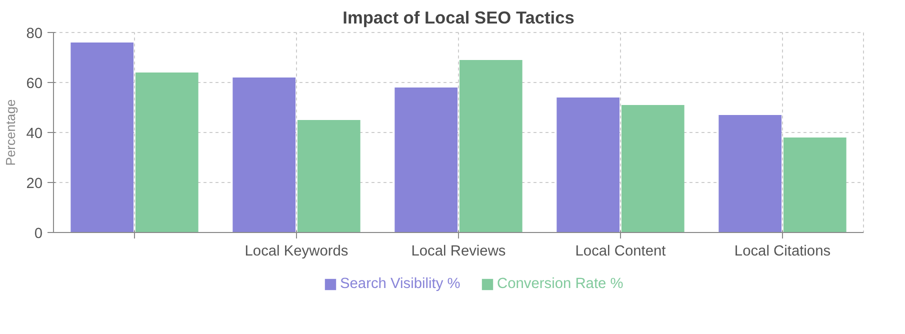  I want to click on y-tick-label: 20, so click(34, 184).